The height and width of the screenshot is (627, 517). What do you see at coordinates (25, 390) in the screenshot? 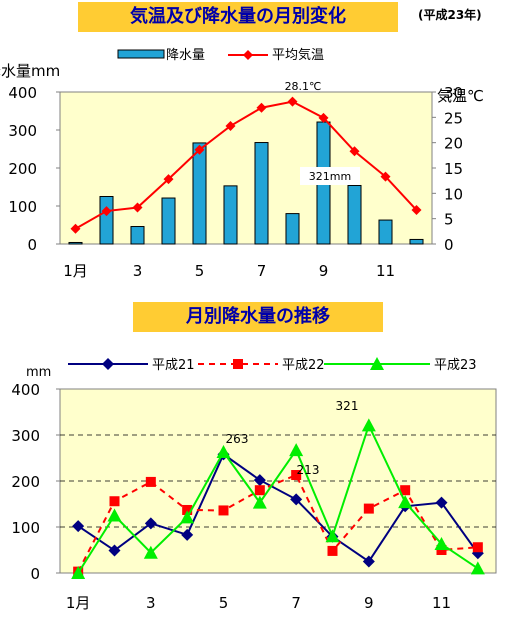
I see `chart2-y-tick-label: 400` at bounding box center [25, 390].